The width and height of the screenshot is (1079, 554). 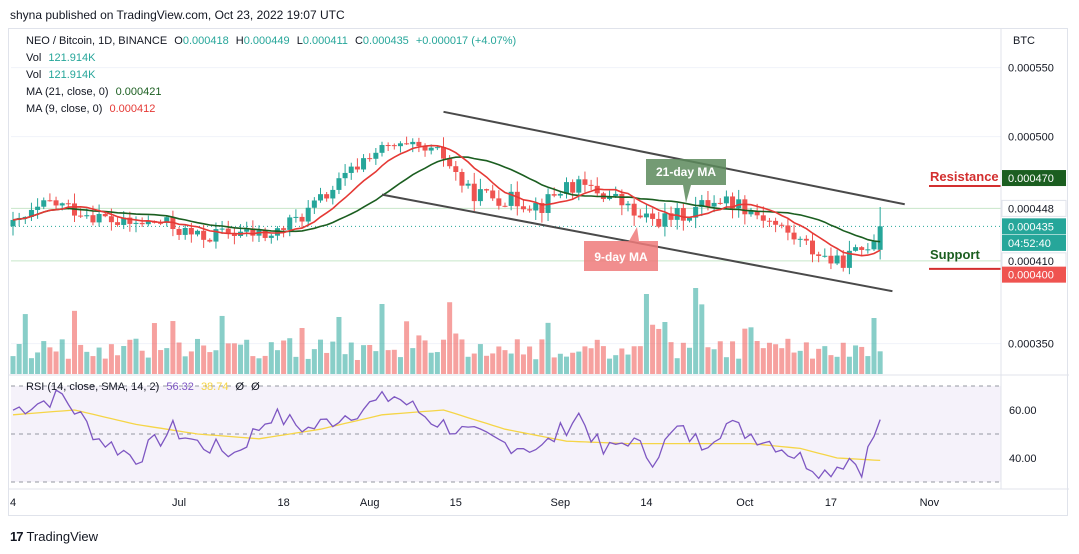 I want to click on symbol-label: NEO / Bitcoin, 1D, BINANCE, so click(x=97, y=41).